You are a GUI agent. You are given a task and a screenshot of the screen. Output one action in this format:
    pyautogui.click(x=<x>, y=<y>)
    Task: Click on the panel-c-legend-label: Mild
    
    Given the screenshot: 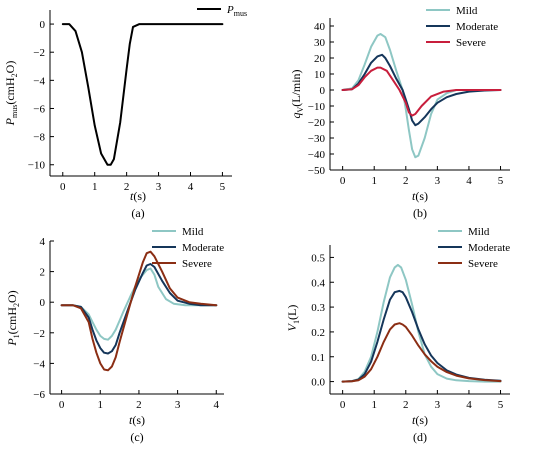 What is the action you would take?
    pyautogui.click(x=193, y=232)
    